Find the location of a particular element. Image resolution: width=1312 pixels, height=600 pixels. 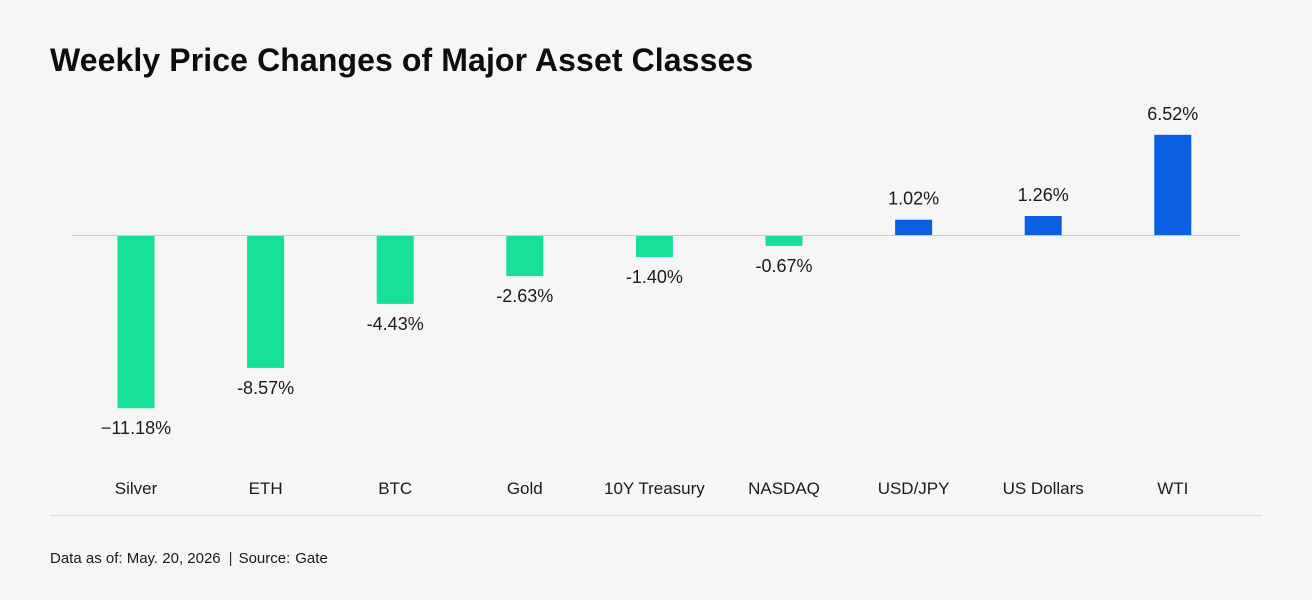

bar-wti is located at coordinates (1173, 185).